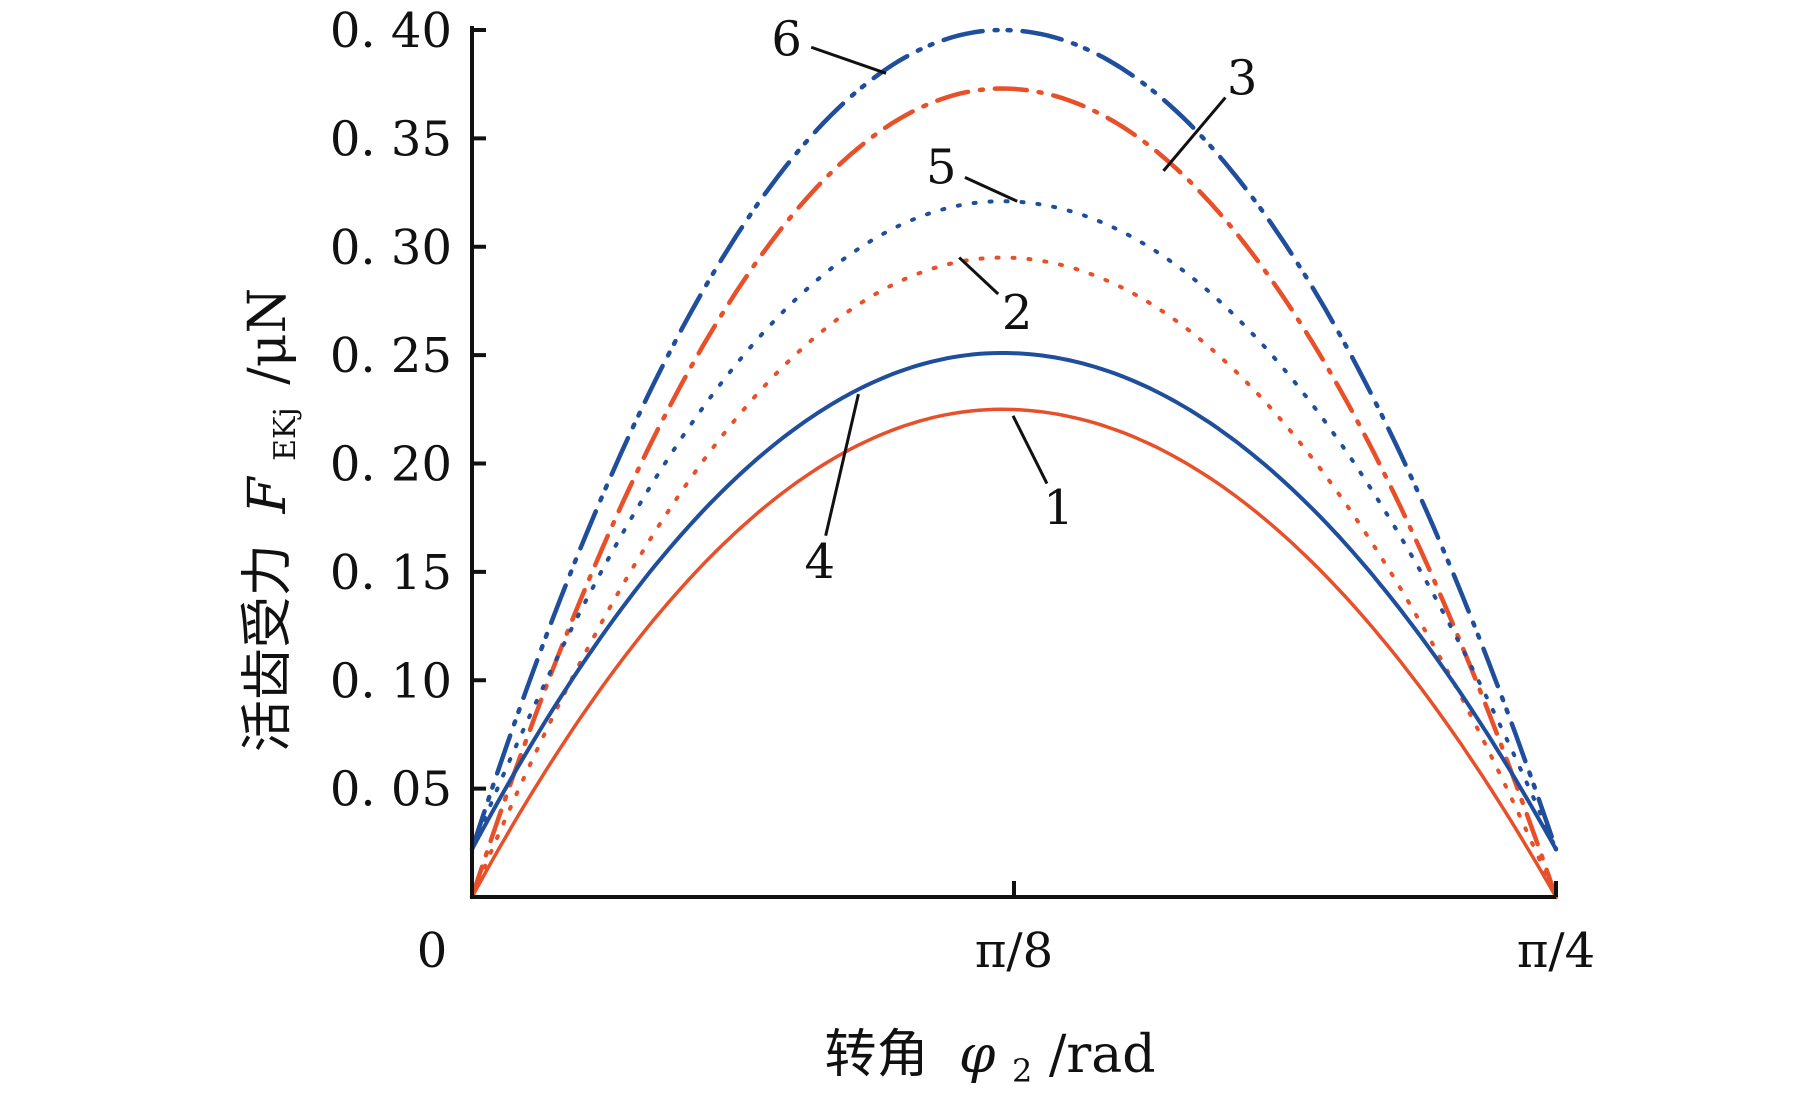  What do you see at coordinates (391, 31) in the screenshot?
I see `y-tick-label: 0. 40` at bounding box center [391, 31].